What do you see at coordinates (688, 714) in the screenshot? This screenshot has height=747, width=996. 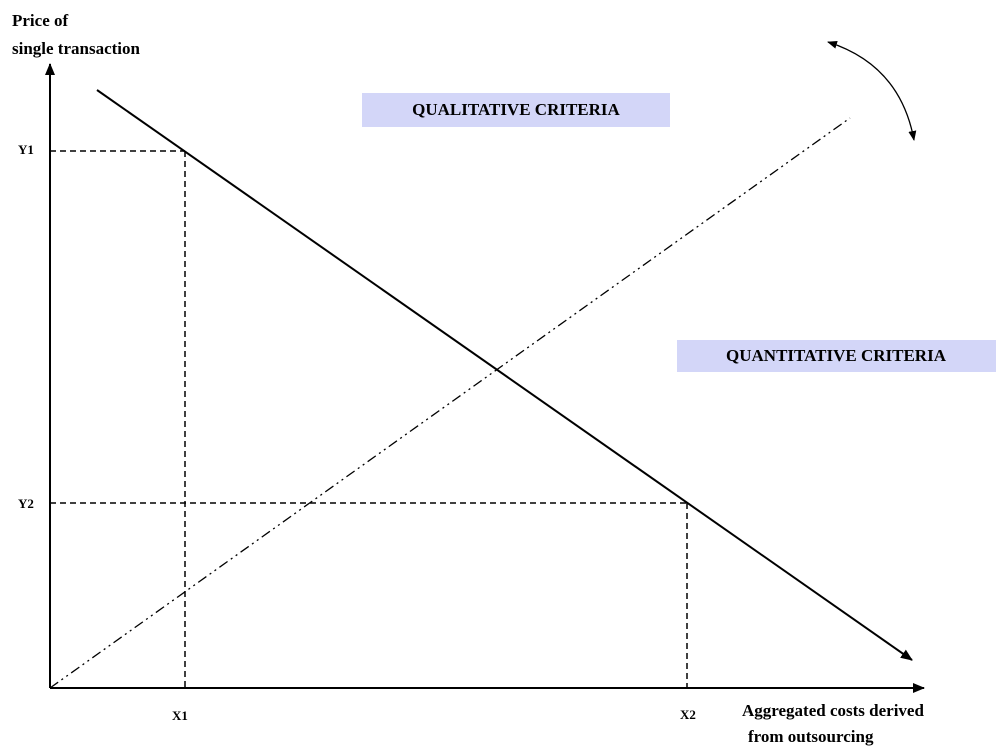 I see `x-tick-label: X2` at bounding box center [688, 714].